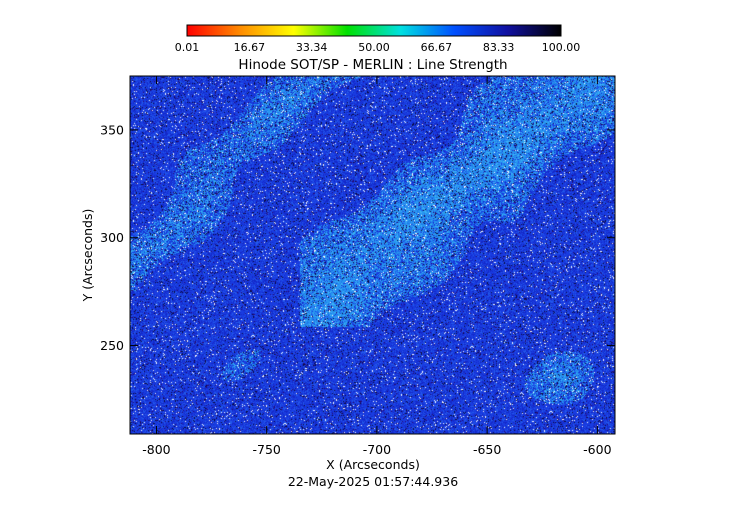 This screenshot has height=512, width=746. I want to click on colorbar-tick-label: 16.67, so click(250, 47).